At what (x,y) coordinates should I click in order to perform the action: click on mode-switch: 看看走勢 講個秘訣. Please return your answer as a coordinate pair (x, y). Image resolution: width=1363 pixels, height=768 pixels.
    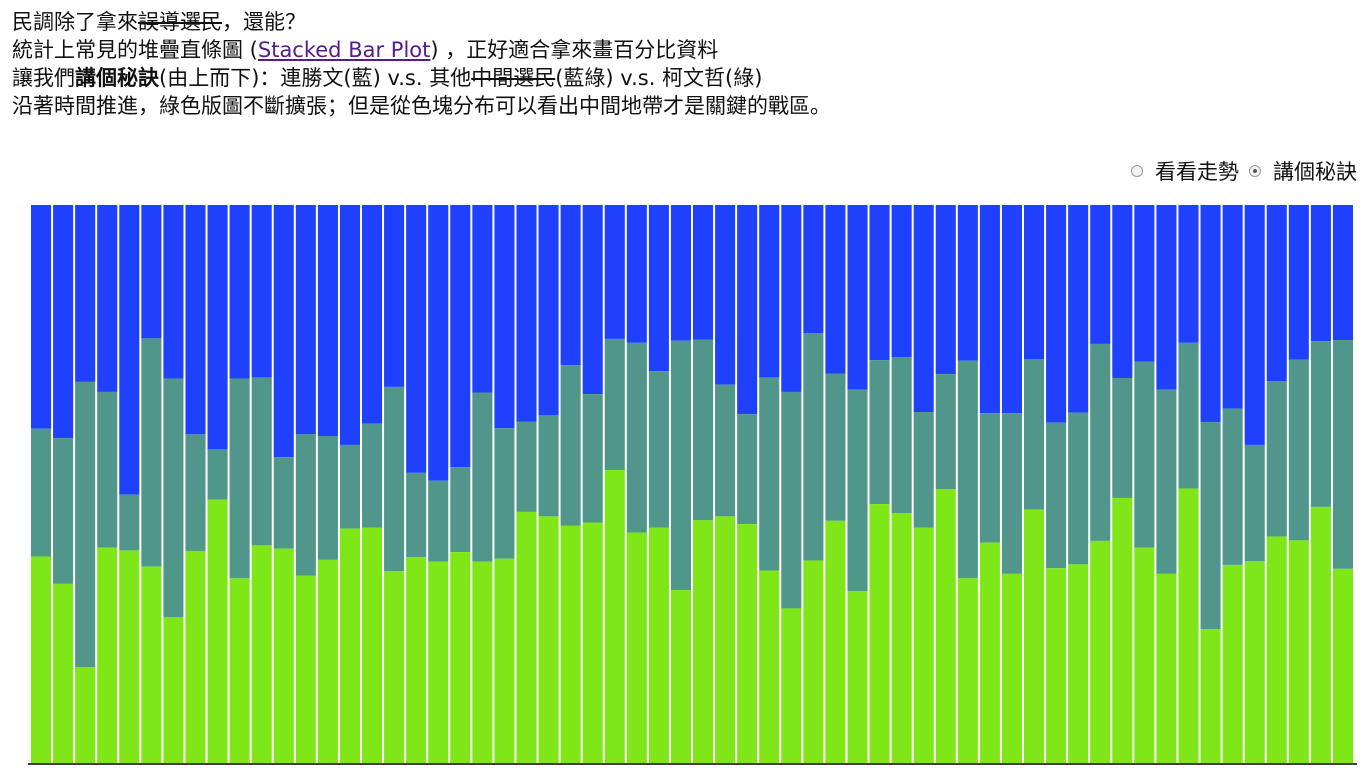
    Looking at the image, I should click on (1239, 171).